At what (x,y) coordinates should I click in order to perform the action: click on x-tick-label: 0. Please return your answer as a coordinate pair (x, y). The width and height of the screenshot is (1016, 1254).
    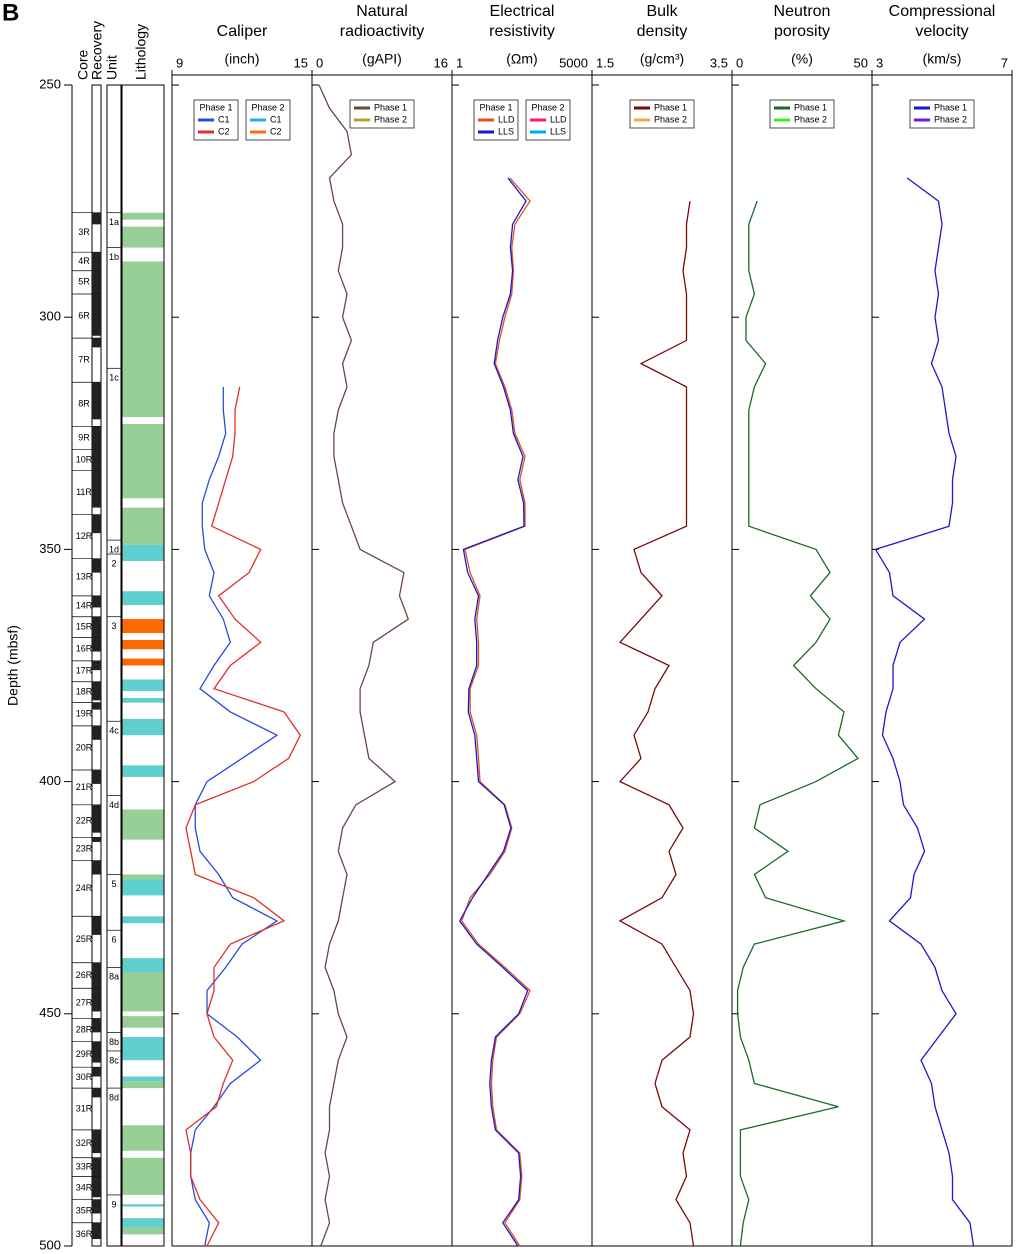
    Looking at the image, I should click on (319, 62).